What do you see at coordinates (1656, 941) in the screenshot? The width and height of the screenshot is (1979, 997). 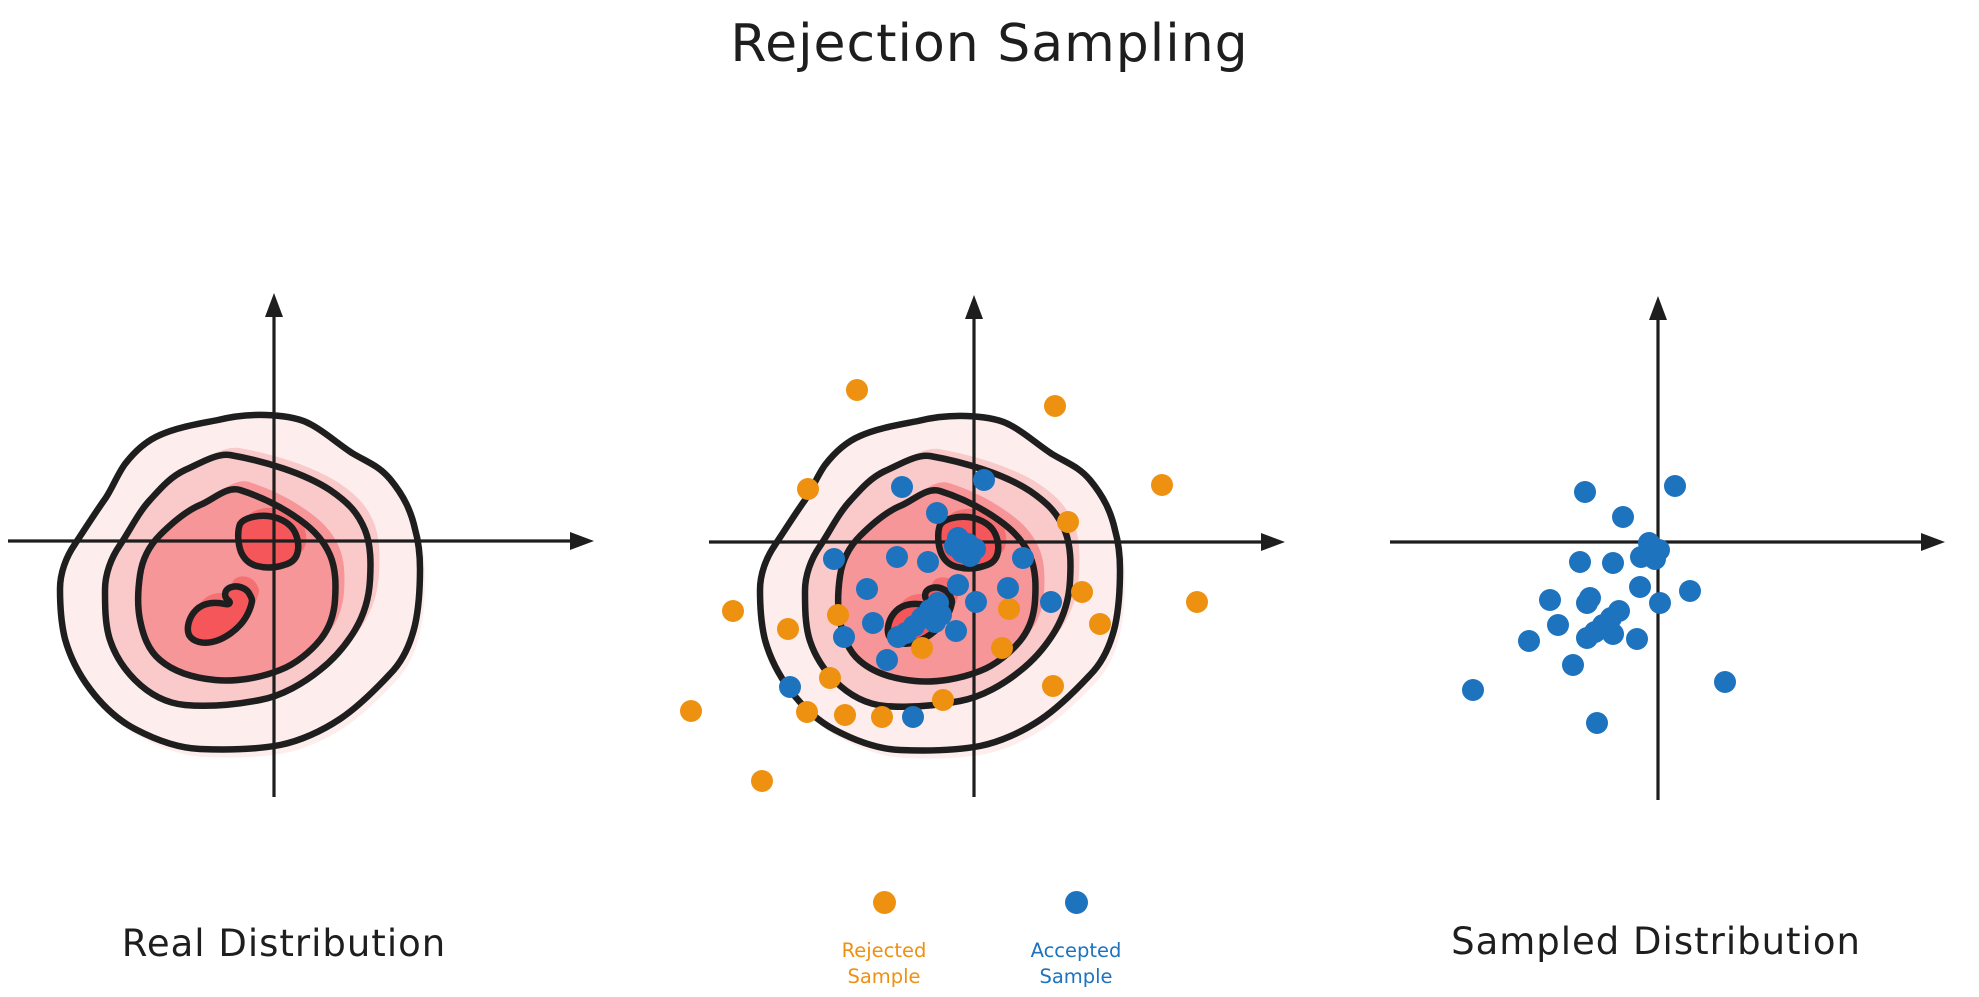 I see `sampled-distribution-label: Sampled Distribution` at bounding box center [1656, 941].